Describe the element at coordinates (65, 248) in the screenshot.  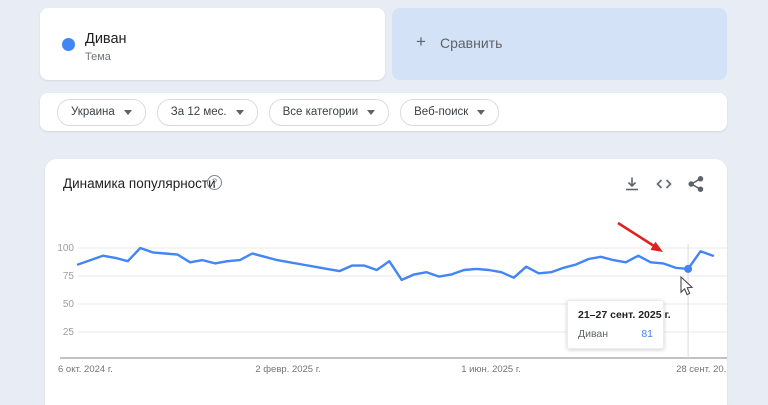
I see `y-tick-100: 100` at that location.